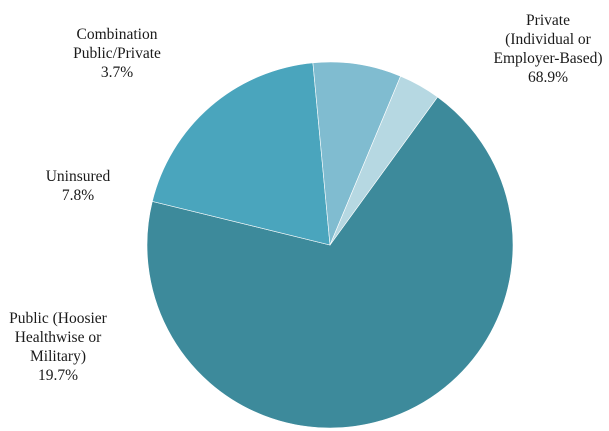 Image resolution: width=609 pixels, height=431 pixels. I want to click on slice-label-line: Public (Hoosier, so click(58, 318).